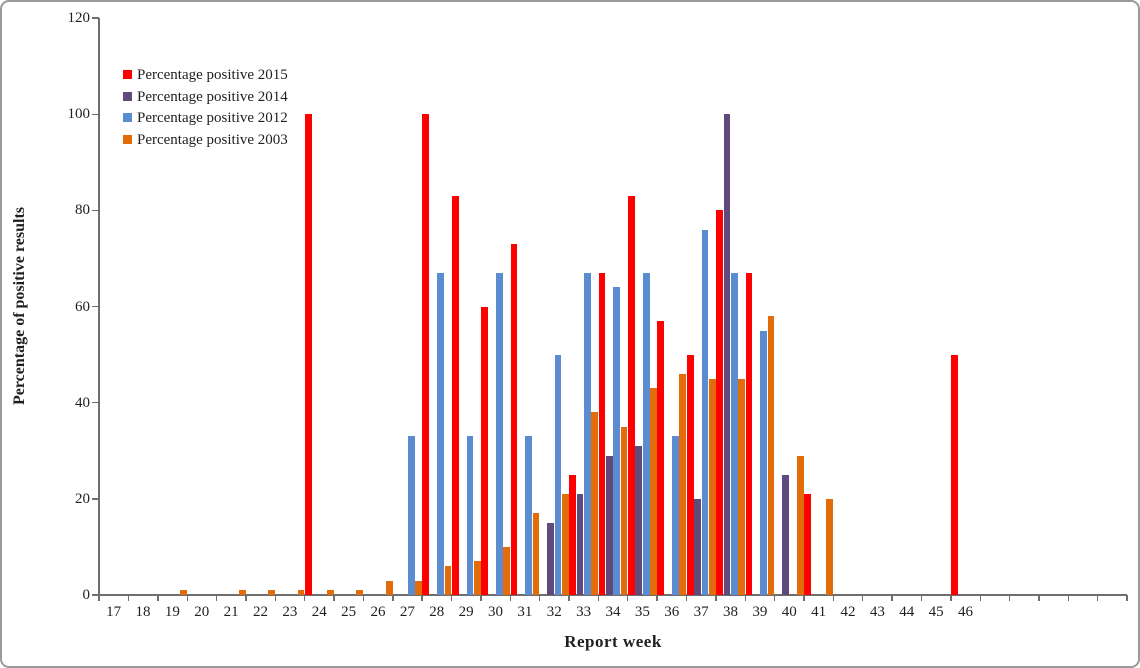  What do you see at coordinates (848, 612) in the screenshot?
I see `x-tick-label-42: 42` at bounding box center [848, 612].